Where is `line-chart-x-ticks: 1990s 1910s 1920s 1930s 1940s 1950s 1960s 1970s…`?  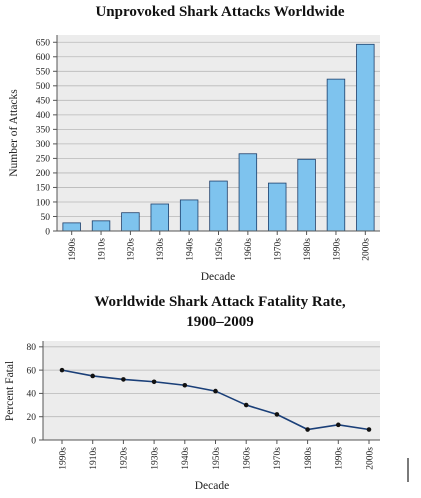
line-chart-x-ticks: 1990s 1910s 1920s 1930s 1940s 1950s 1960s 1970s… is located at coordinates (216, 455).